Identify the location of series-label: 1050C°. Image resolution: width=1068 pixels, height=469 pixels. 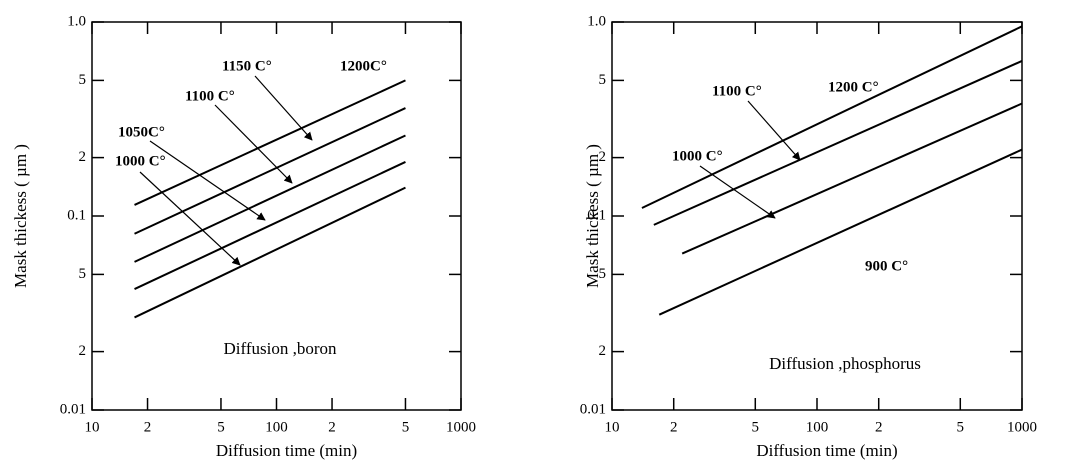
(141, 132).